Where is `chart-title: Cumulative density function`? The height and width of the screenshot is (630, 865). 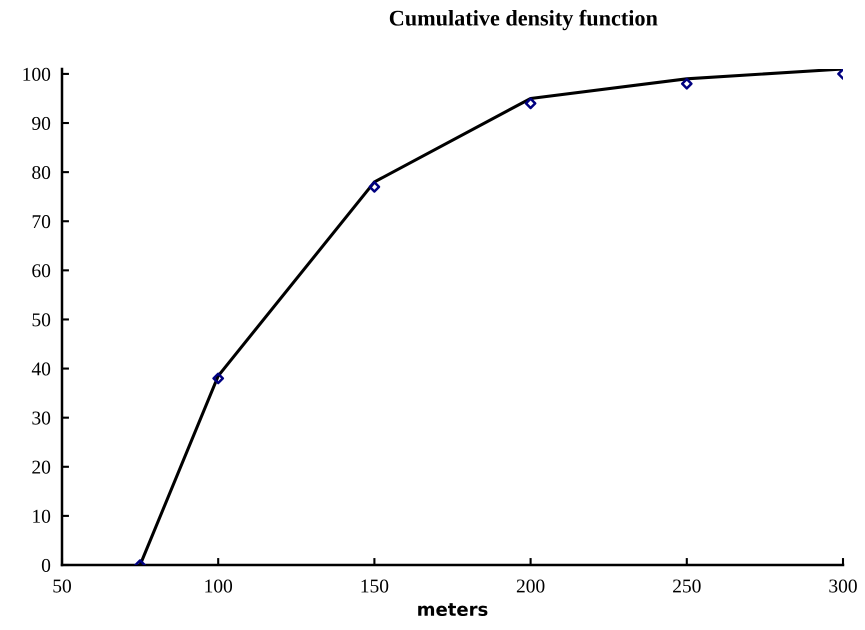
chart-title: Cumulative density function is located at coordinates (524, 20).